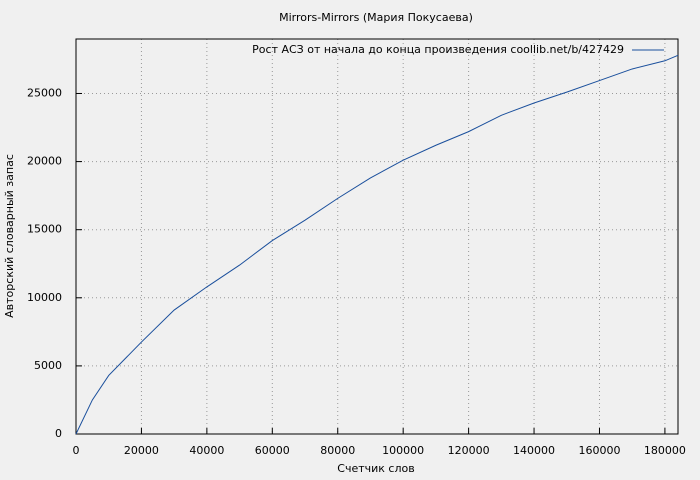 This screenshot has height=480, width=700. Describe the element at coordinates (403, 450) in the screenshot. I see `x-tick-label: 100000` at that location.